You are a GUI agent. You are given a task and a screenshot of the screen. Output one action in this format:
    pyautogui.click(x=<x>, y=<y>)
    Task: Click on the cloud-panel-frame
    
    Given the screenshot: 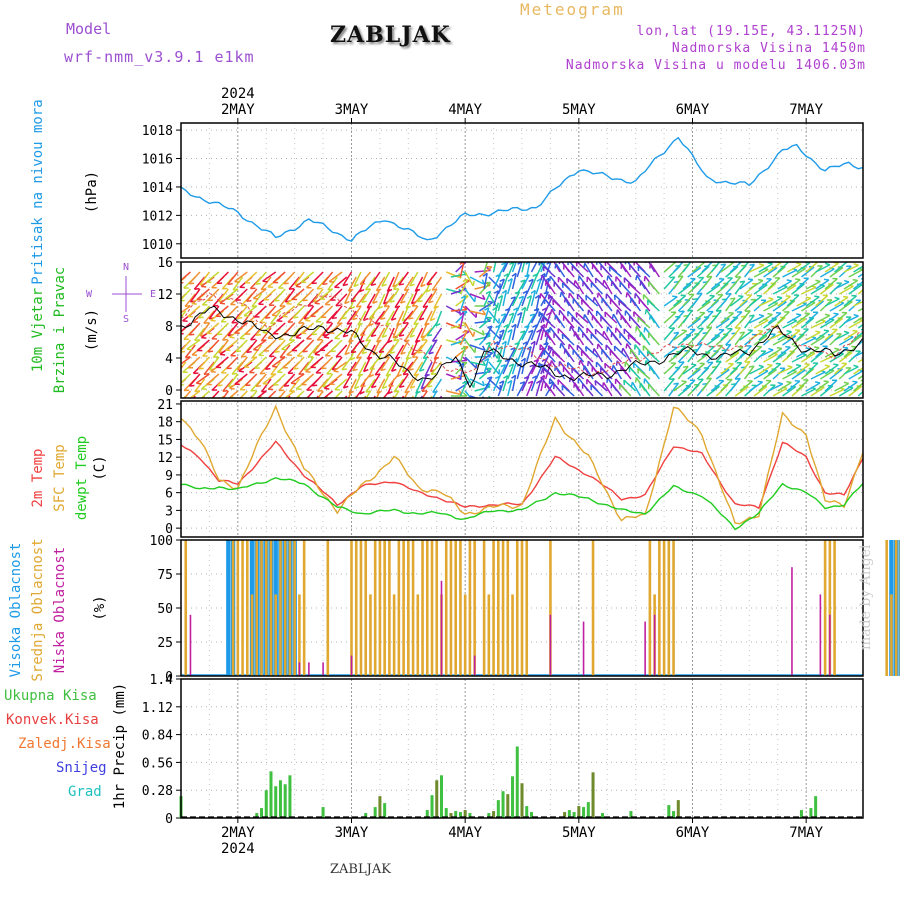 What is the action you would take?
    pyautogui.click(x=522, y=608)
    